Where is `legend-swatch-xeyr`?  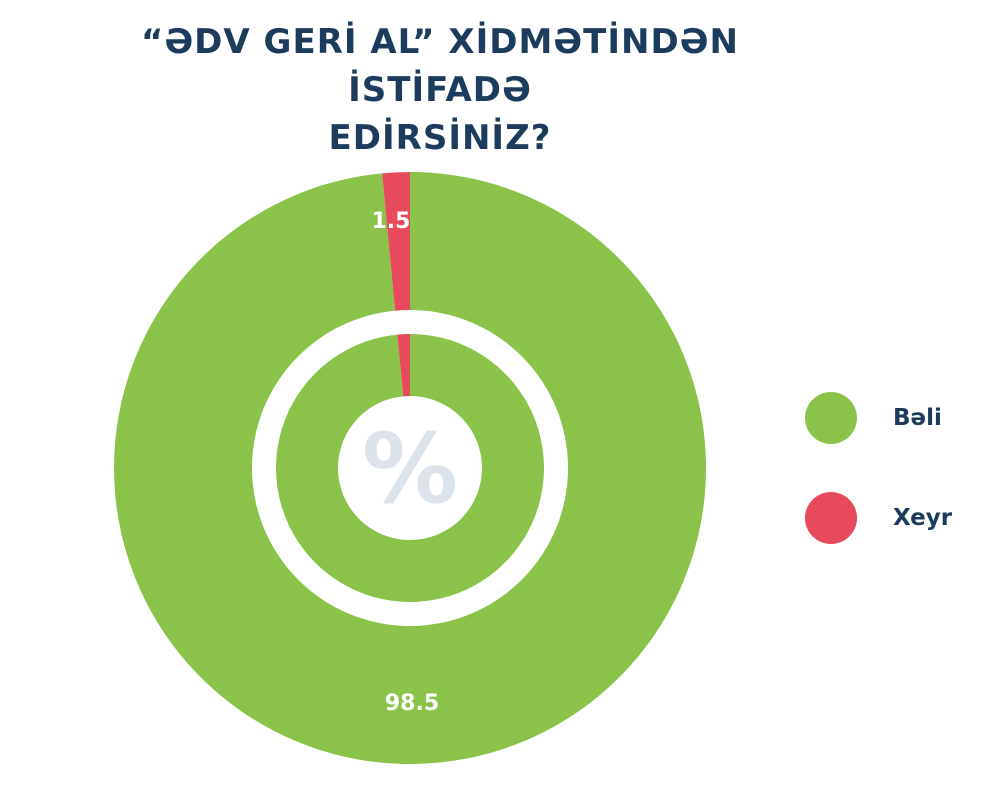 legend-swatch-xeyr is located at coordinates (831, 518).